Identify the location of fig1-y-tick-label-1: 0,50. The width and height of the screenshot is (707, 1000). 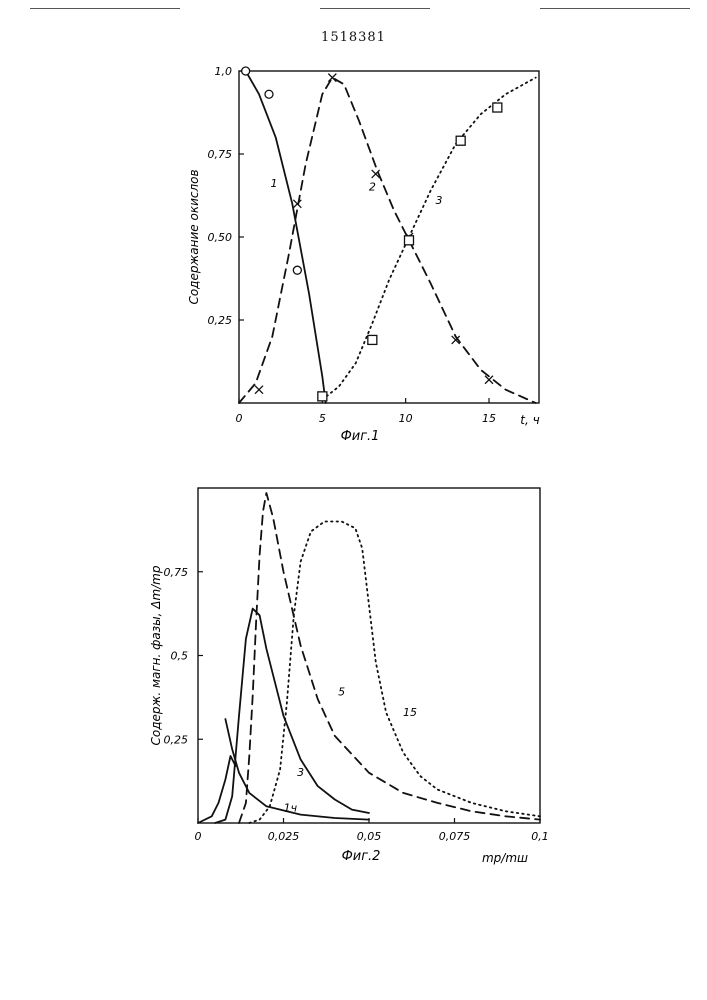
(220, 237).